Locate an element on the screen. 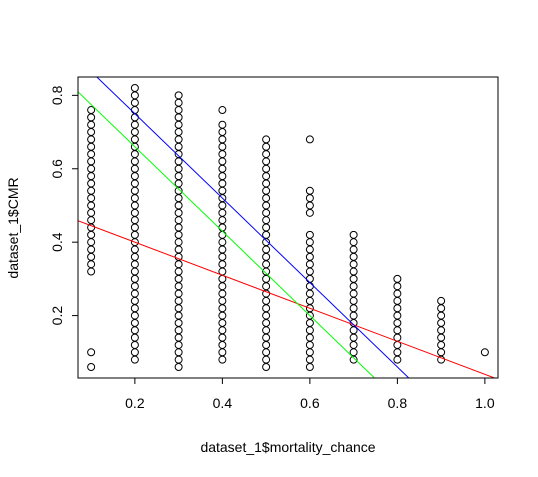 This screenshot has height=477, width=538. x-tick-label: 1.0 is located at coordinates (485, 403).